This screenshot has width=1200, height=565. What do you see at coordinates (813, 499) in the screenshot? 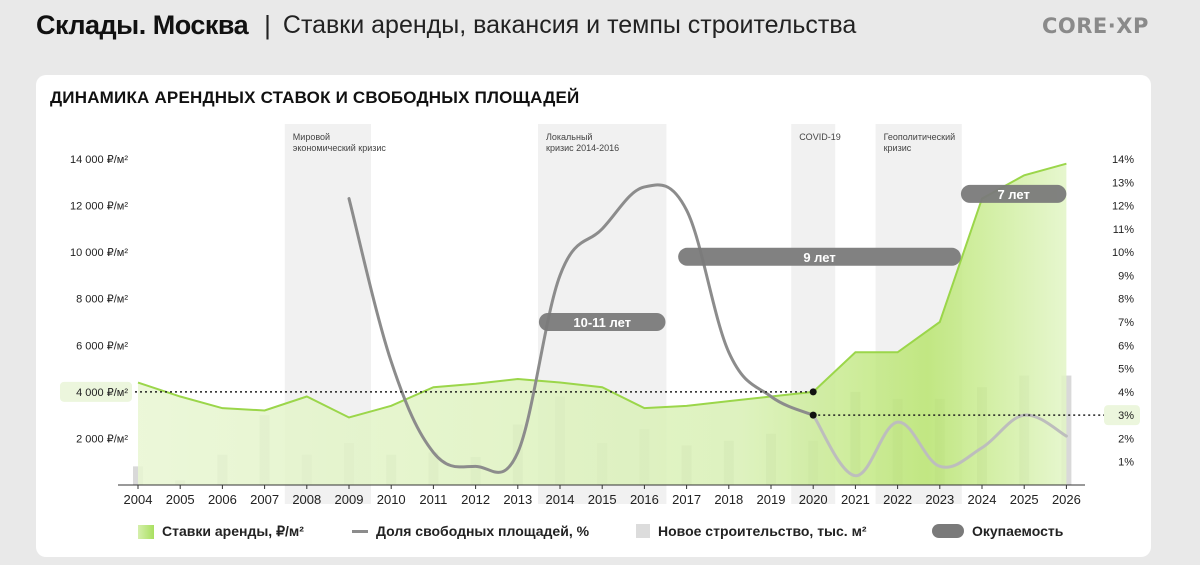
I see `x-tick-label: 2020` at bounding box center [813, 499].